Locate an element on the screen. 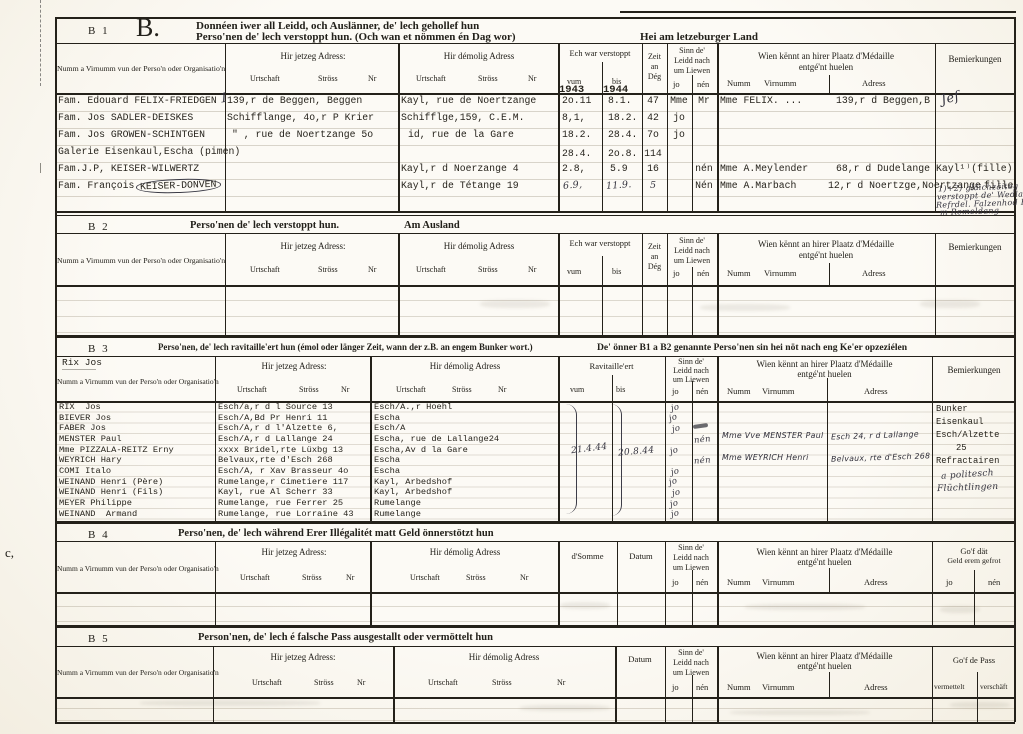 This screenshot has height=734, width=1023. b3-h-urtschaft: Urtschaft is located at coordinates (252, 389).